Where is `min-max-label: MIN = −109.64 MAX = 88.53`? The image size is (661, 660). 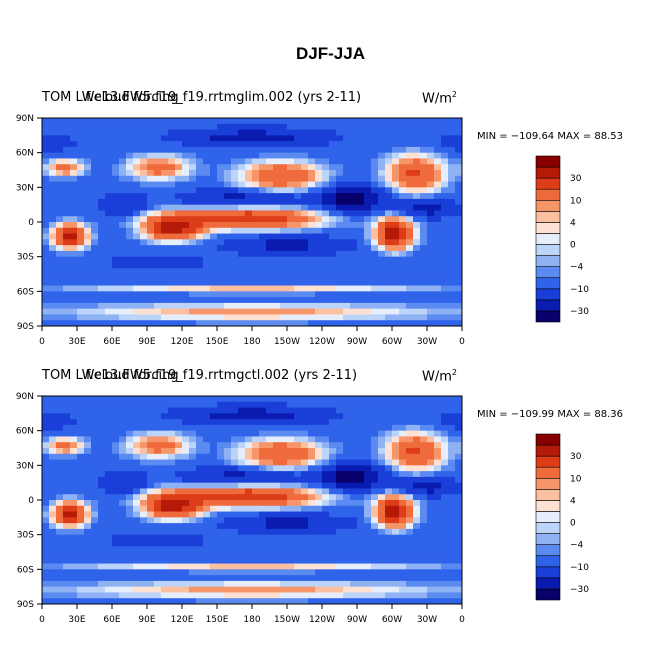 min-max-label: MIN = −109.64 MAX = 88.53 is located at coordinates (550, 136).